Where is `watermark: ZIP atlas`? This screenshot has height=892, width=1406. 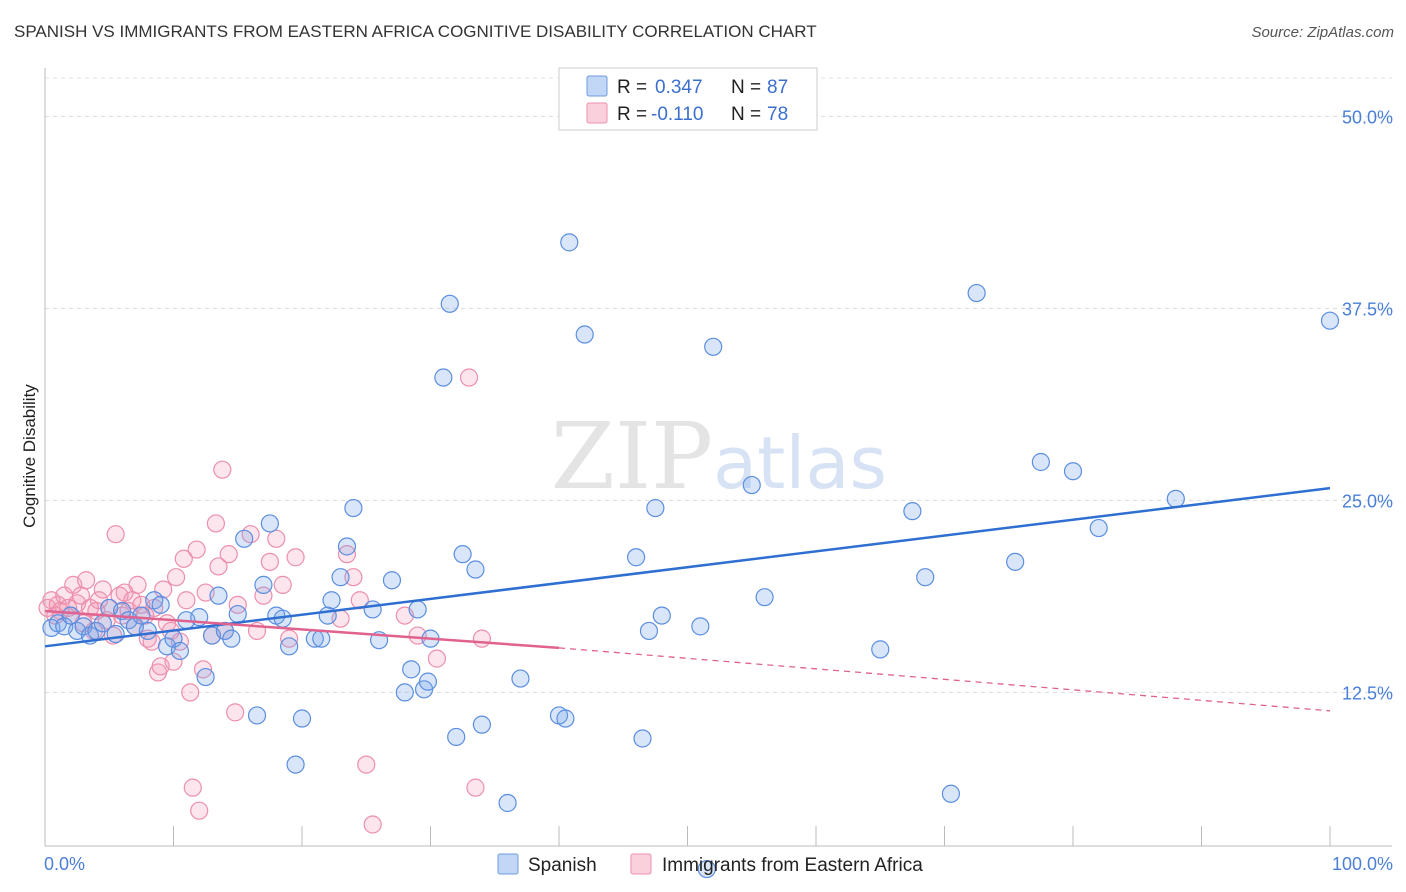
watermark: ZIP atlas is located at coordinates (719, 456).